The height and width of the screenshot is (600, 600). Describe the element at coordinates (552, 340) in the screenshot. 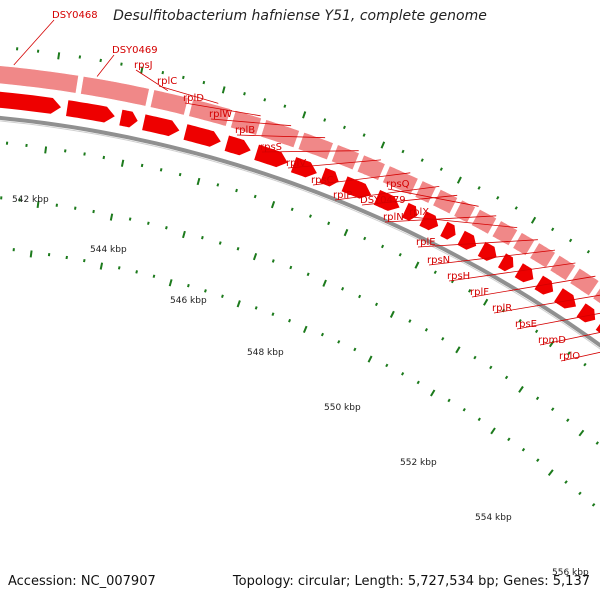

I see `gene-label-rpmd: rpmD` at that location.